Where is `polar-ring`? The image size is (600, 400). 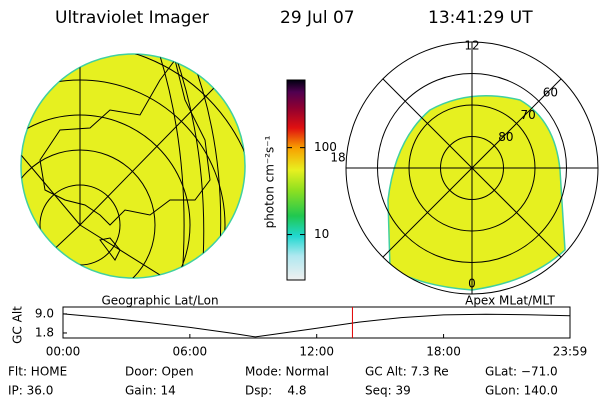 polar-ring is located at coordinates (472, 168).